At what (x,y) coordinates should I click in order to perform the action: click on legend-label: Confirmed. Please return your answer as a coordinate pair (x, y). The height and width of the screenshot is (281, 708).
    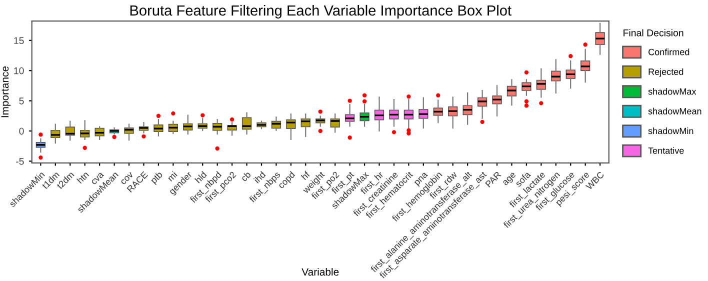
    Looking at the image, I should click on (669, 52).